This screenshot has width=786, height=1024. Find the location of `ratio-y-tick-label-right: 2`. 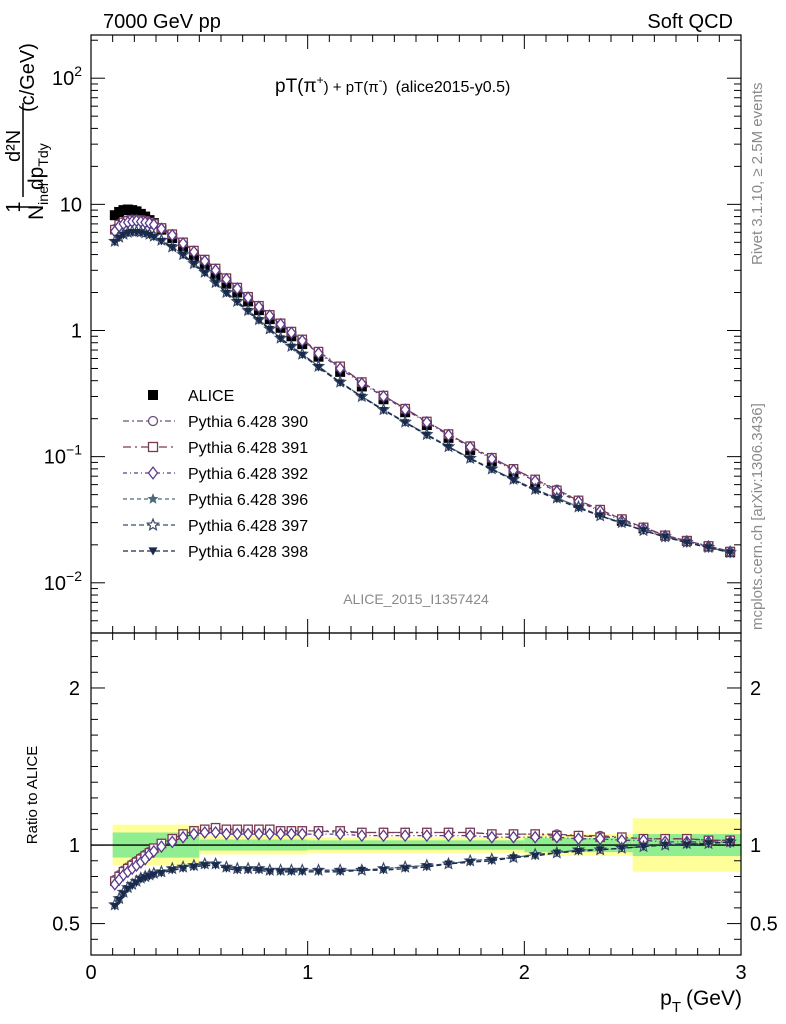

ratio-y-tick-label-right: 2 is located at coordinates (755, 689).